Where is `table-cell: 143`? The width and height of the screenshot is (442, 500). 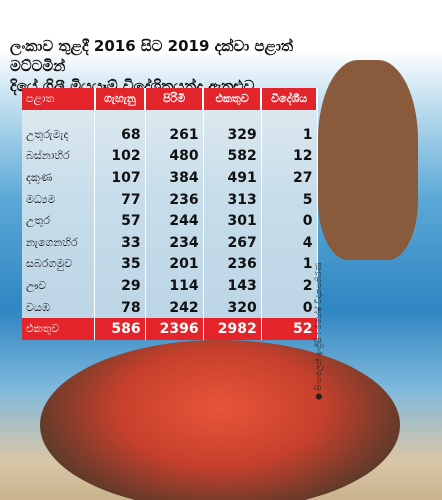 table-cell: 143 is located at coordinates (232, 286).